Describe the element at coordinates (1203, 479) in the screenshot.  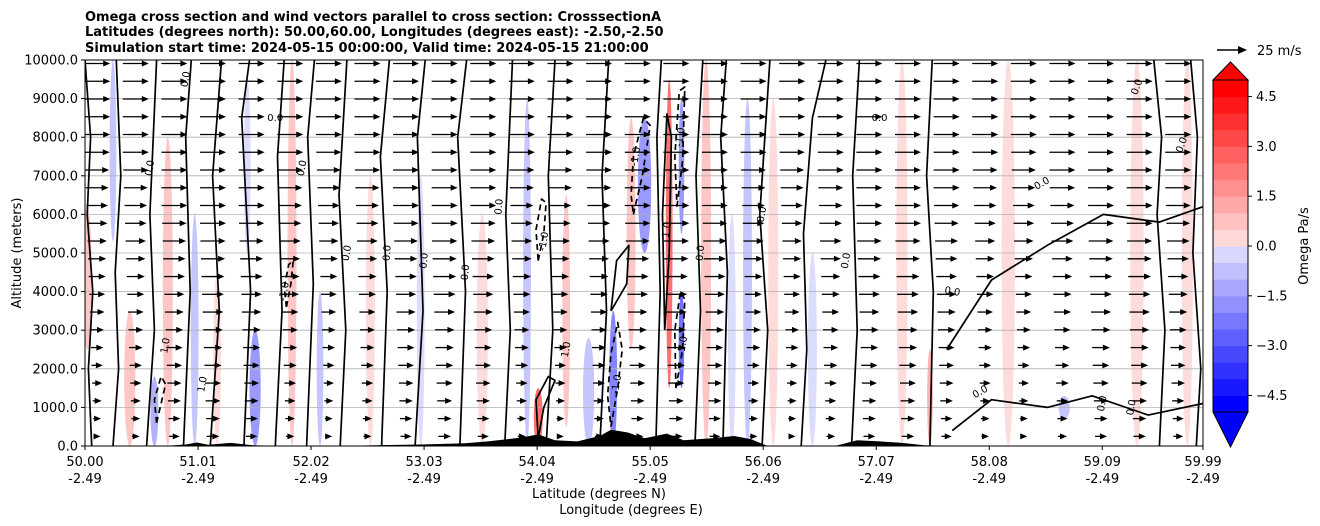
I see `x-tick-label-lon-10: -2.49` at that location.